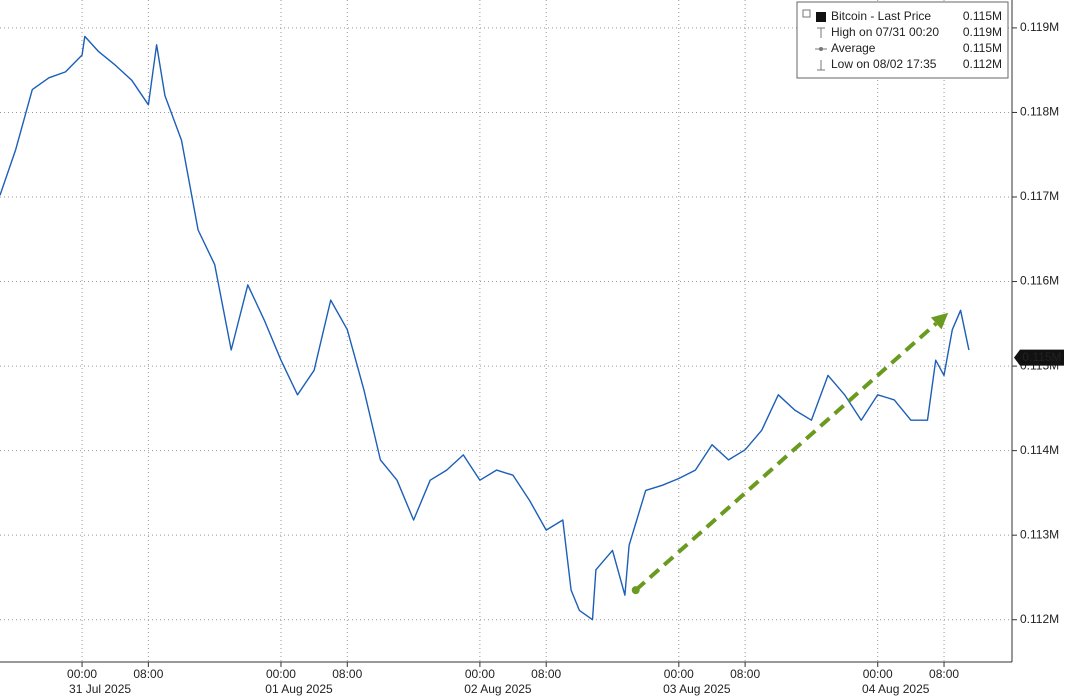 Image resolution: width=1067 pixels, height=697 pixels. What do you see at coordinates (697, 689) in the screenshot?
I see `x-day-label: 03 Aug 2025` at bounding box center [697, 689].